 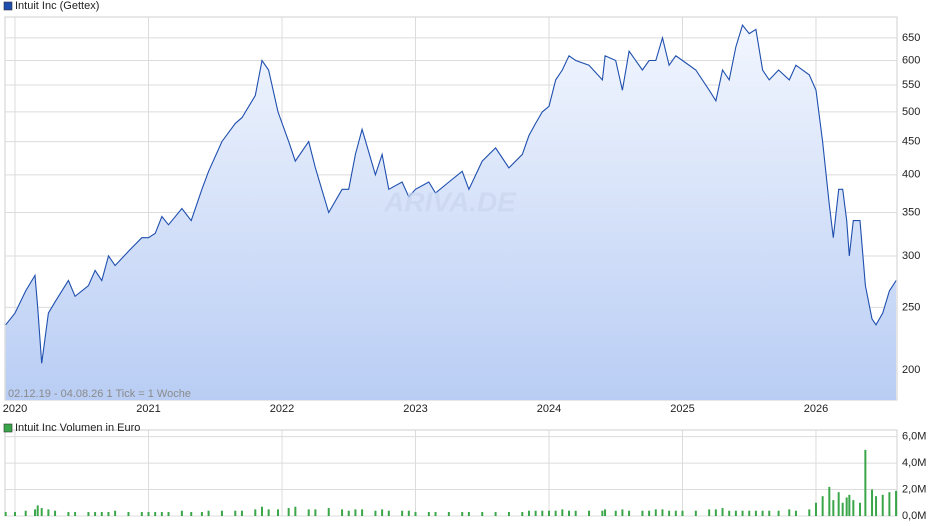 What do you see at coordinates (282, 409) in the screenshot?
I see `x-tick-label: 2022` at bounding box center [282, 409].